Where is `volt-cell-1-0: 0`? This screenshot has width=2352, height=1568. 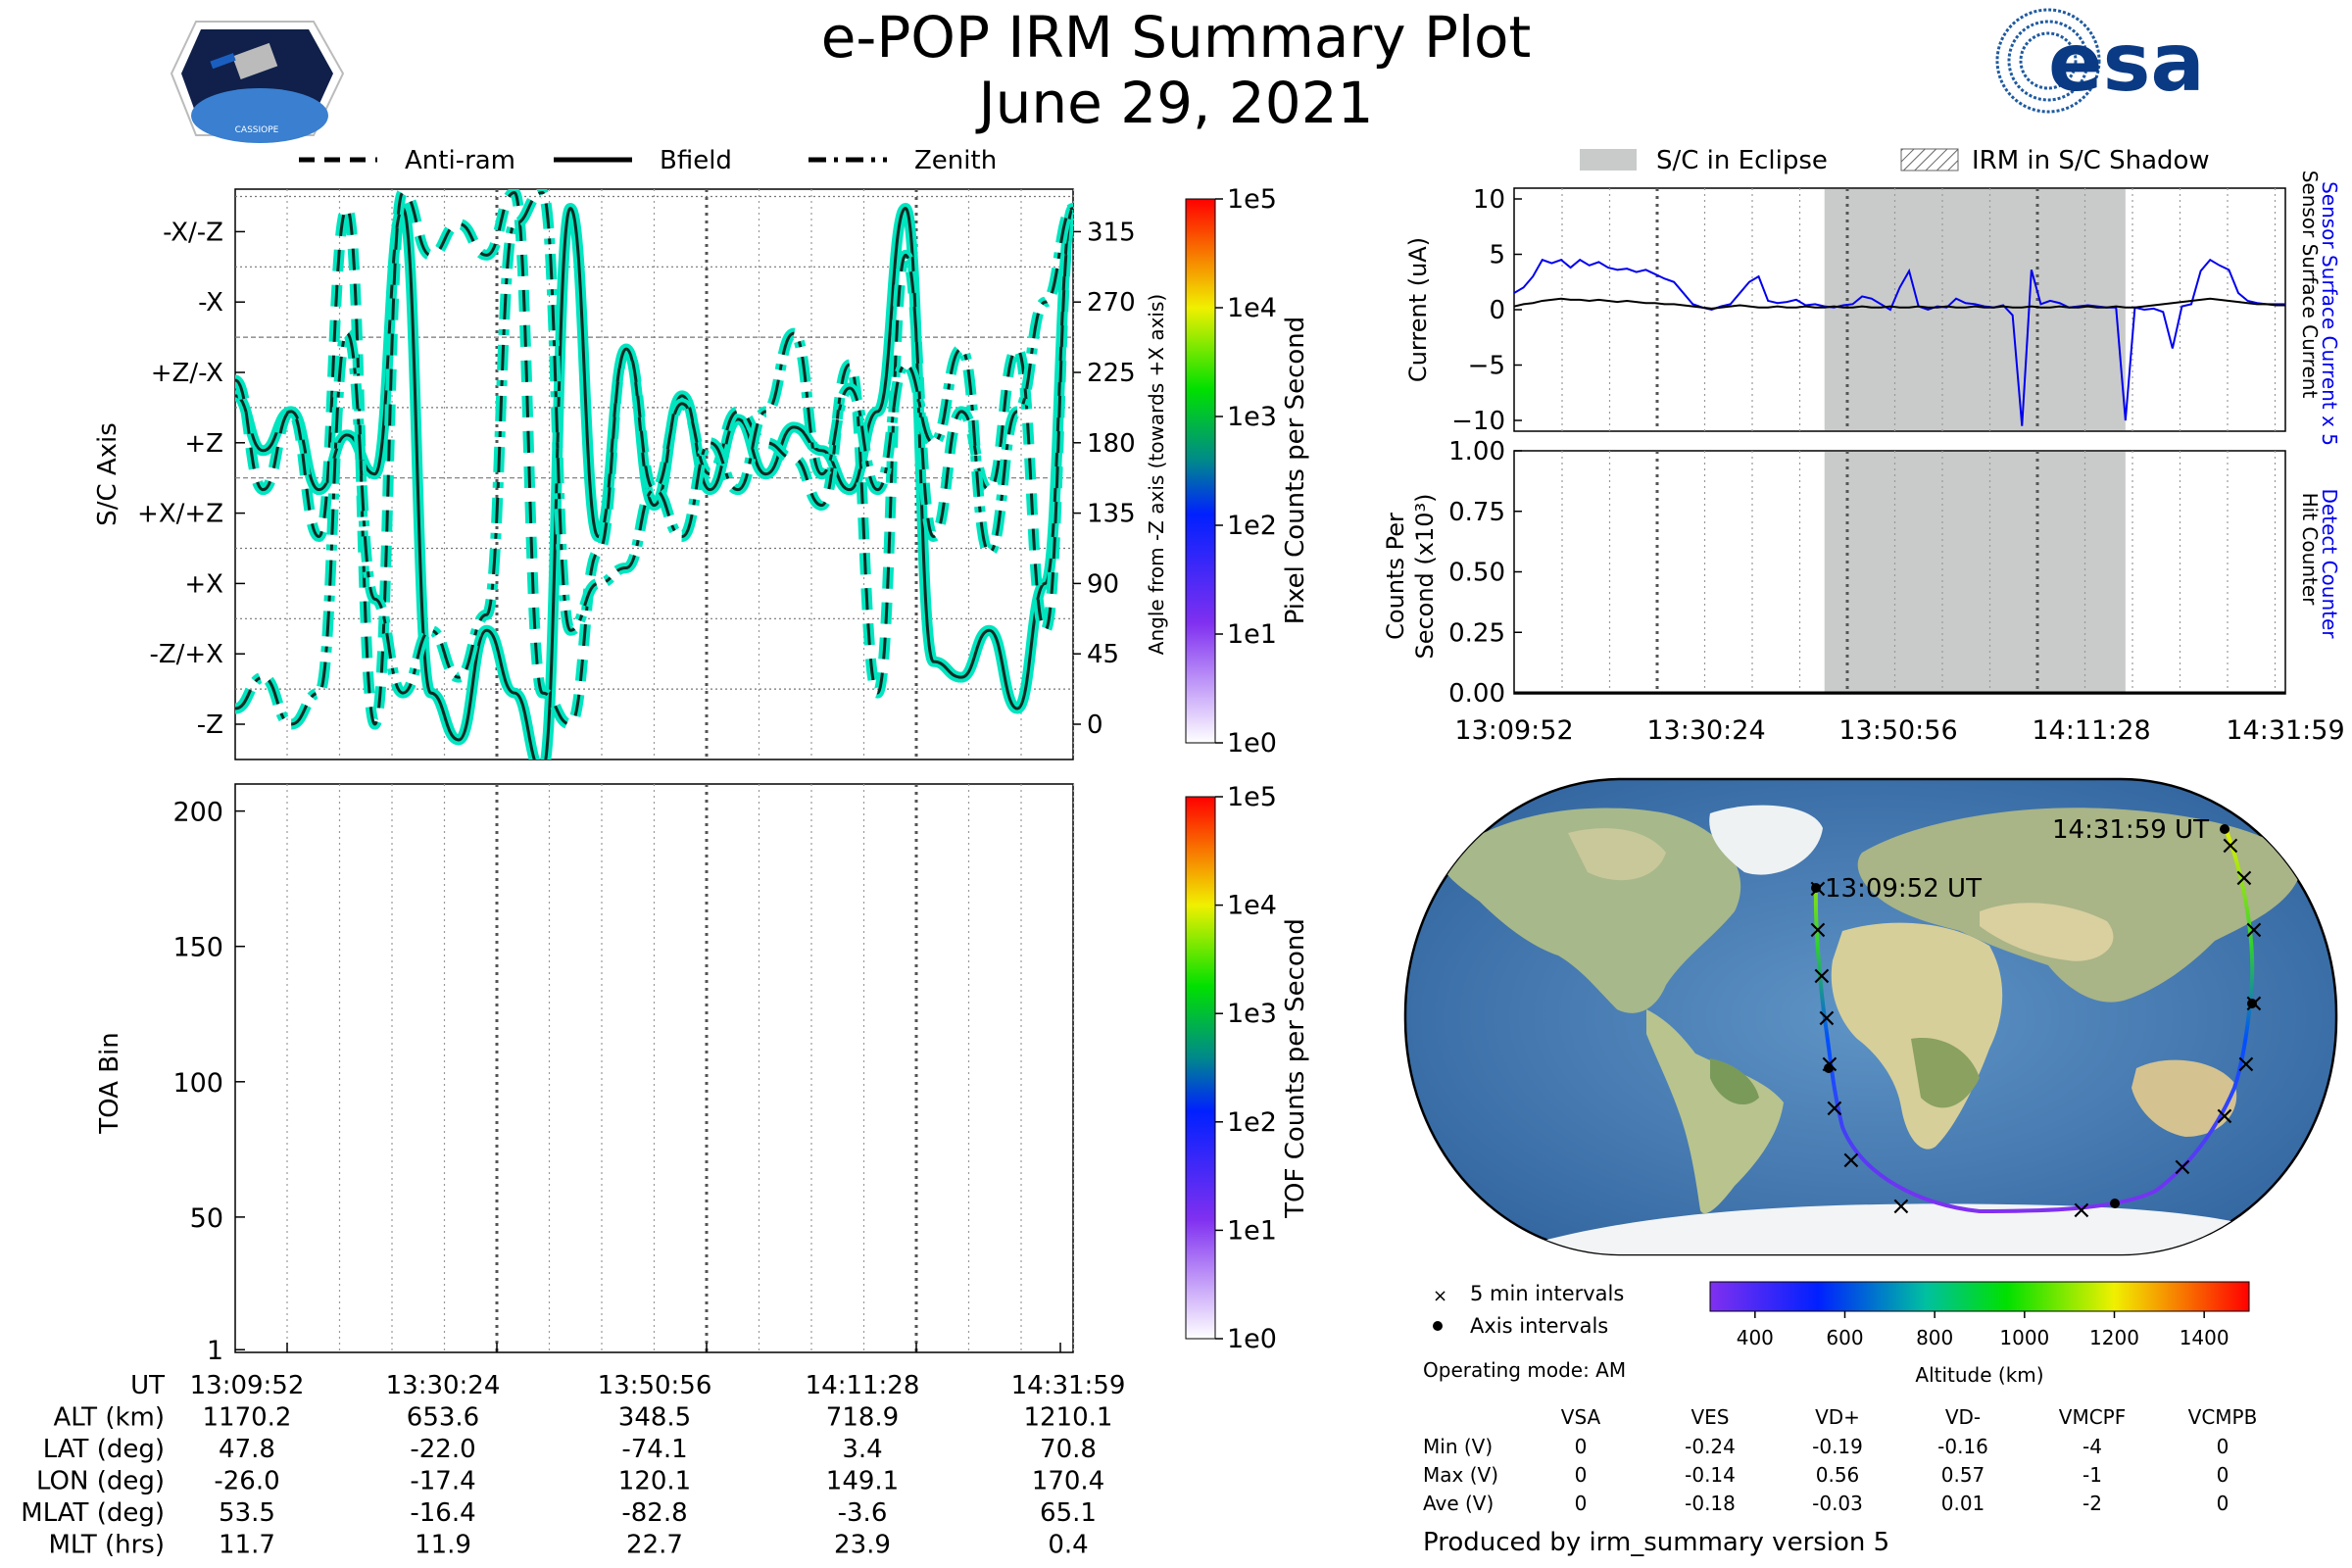 volt-cell-1-0: 0 is located at coordinates (1581, 1475).